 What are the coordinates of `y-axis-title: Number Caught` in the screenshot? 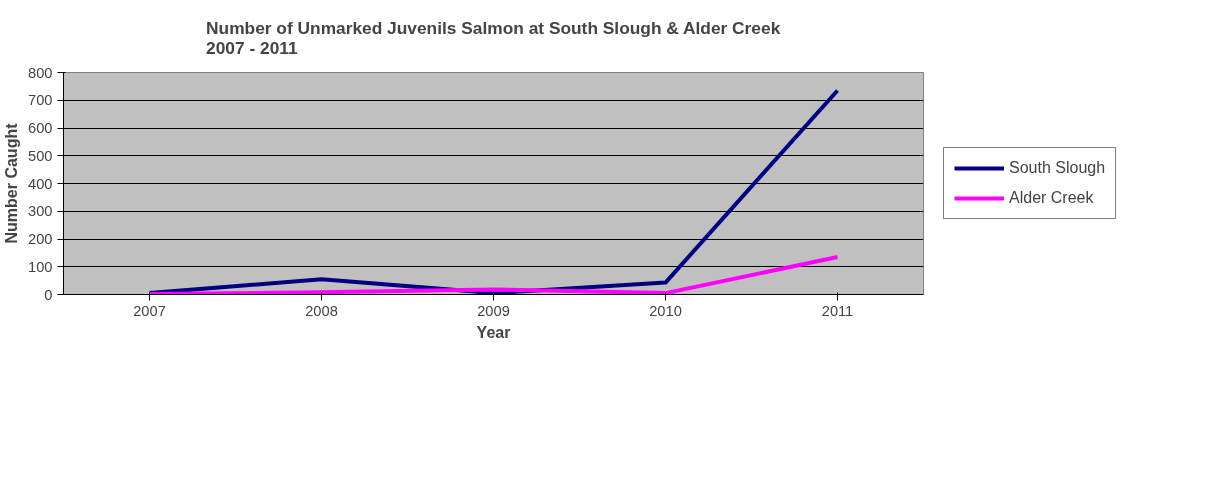 It's located at (12, 183).